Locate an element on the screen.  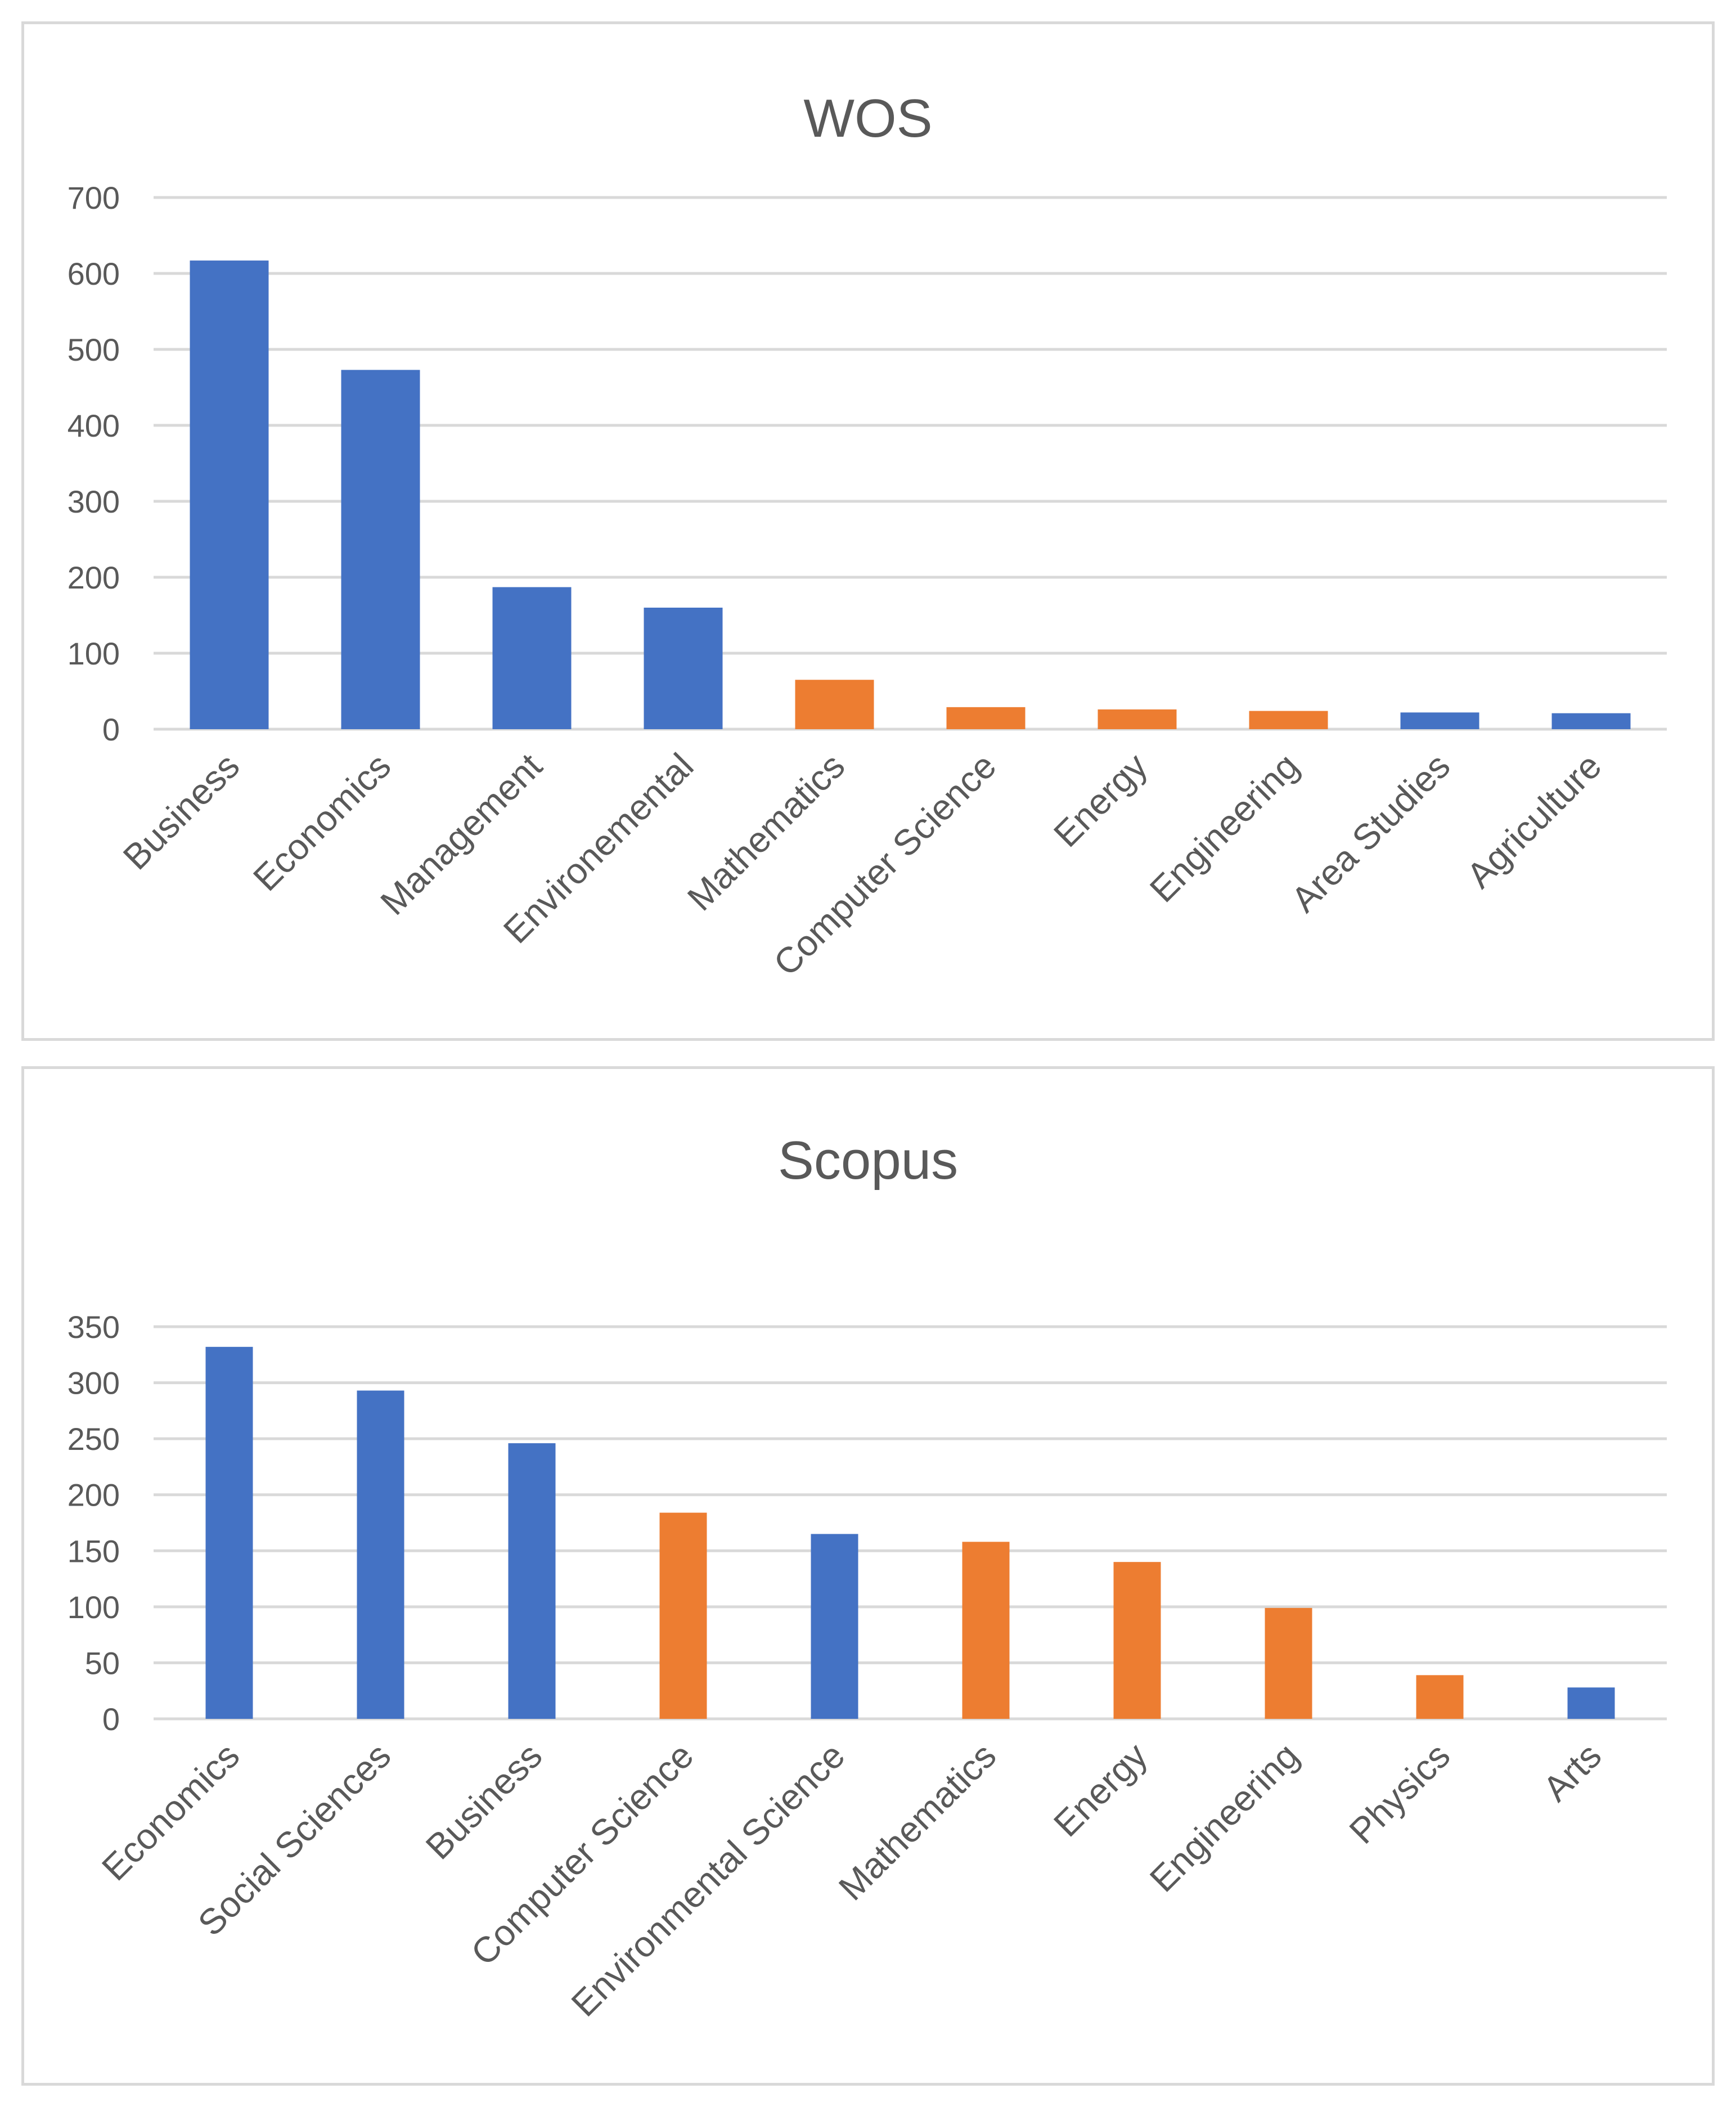
scopus-x-tick-label: Energy is located at coordinates (1101, 1789).